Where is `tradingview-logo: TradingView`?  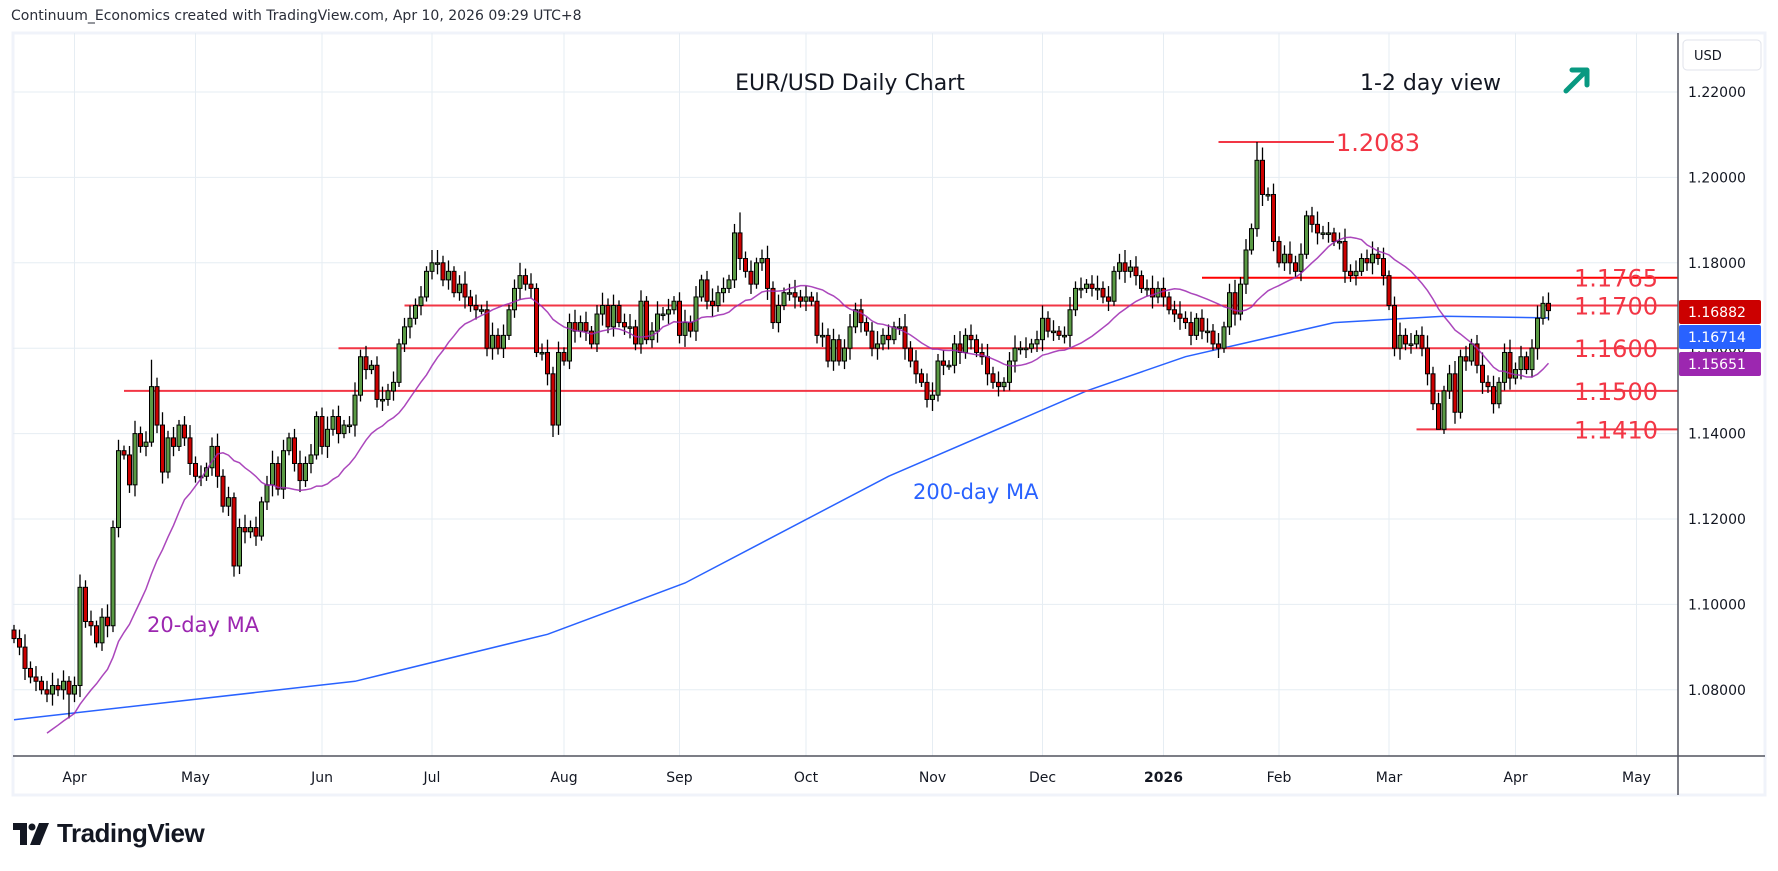 tradingview-logo: TradingView is located at coordinates (109, 833).